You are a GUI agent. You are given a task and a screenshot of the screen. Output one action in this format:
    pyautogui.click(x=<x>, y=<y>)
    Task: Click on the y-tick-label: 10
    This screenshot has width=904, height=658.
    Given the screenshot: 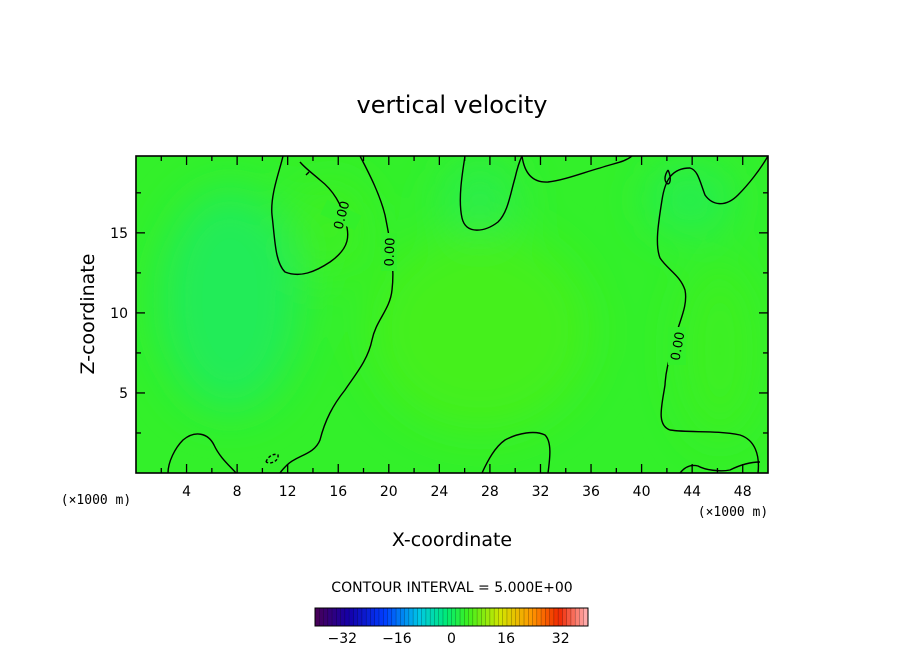 What is the action you would take?
    pyautogui.click(x=119, y=314)
    